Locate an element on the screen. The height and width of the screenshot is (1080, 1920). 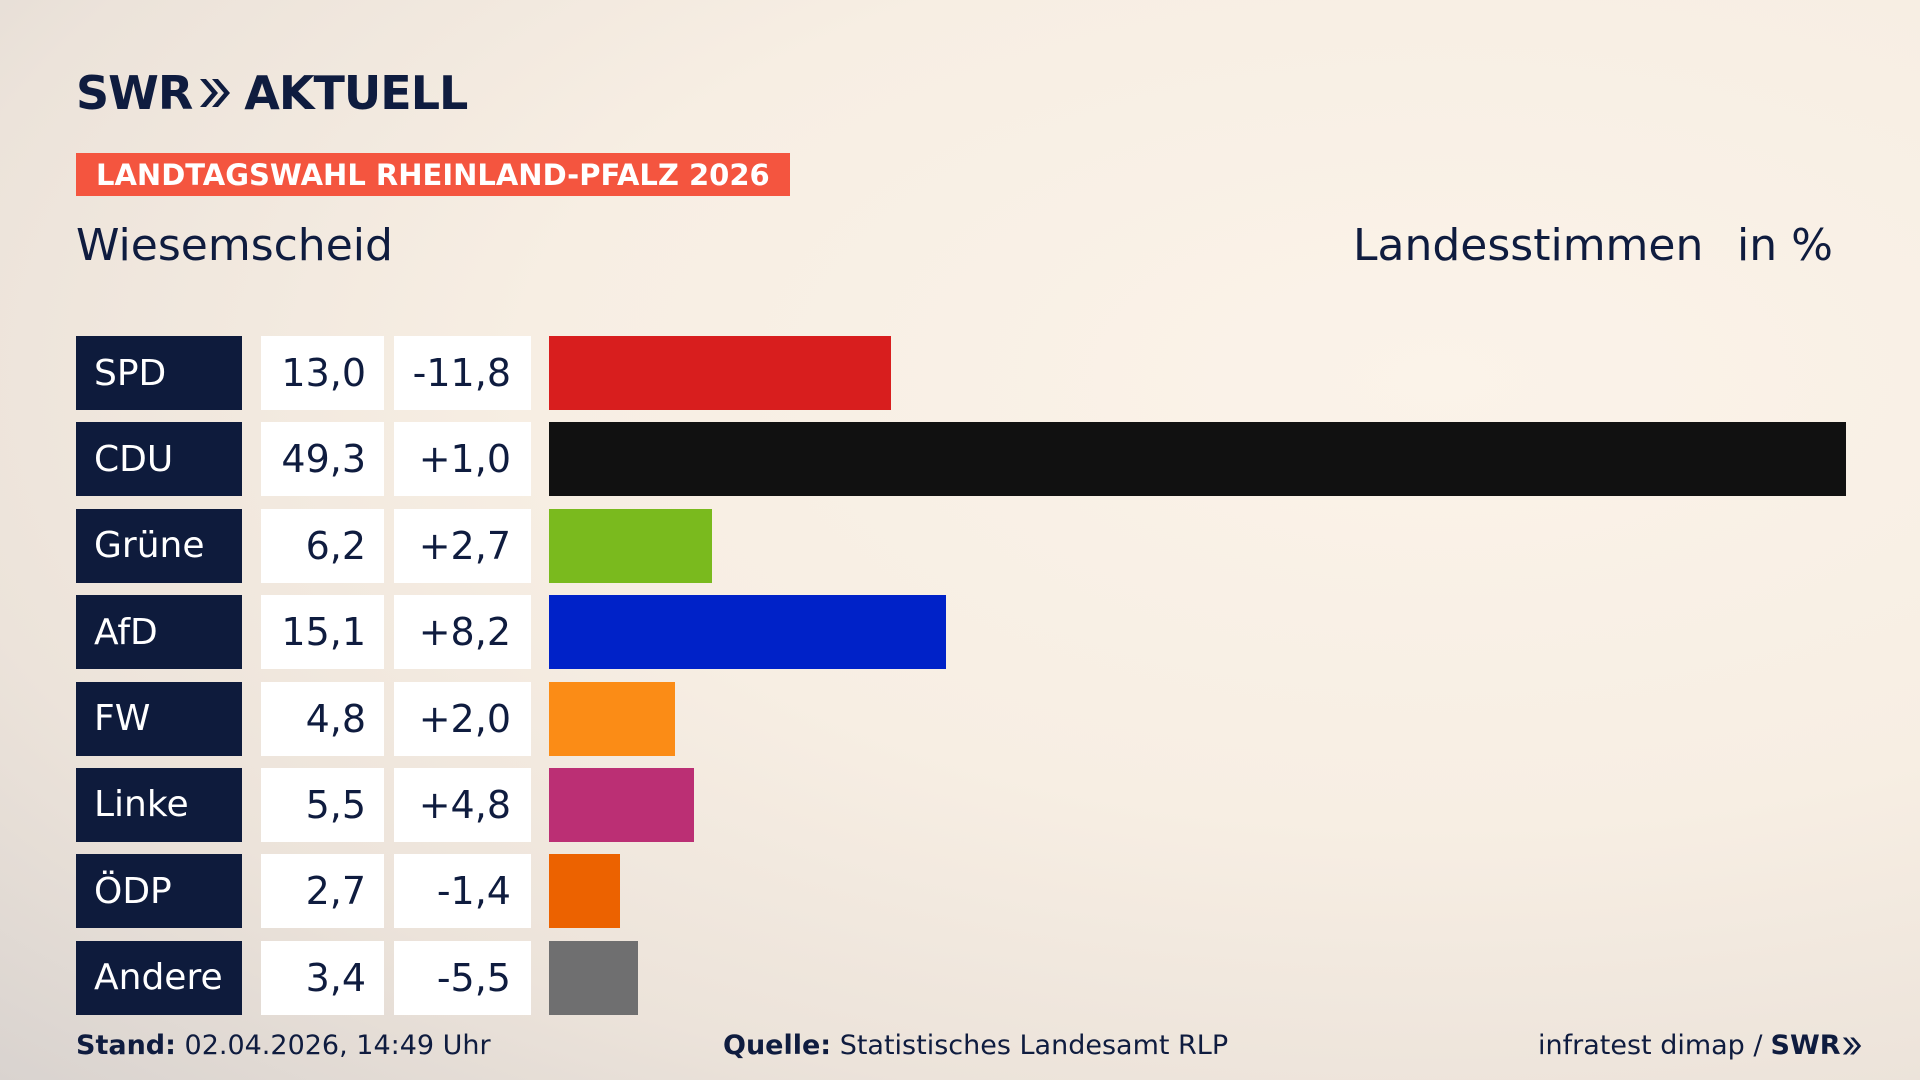
footer-credit: infratest dimap / SWR is located at coordinates (1700, 1045).